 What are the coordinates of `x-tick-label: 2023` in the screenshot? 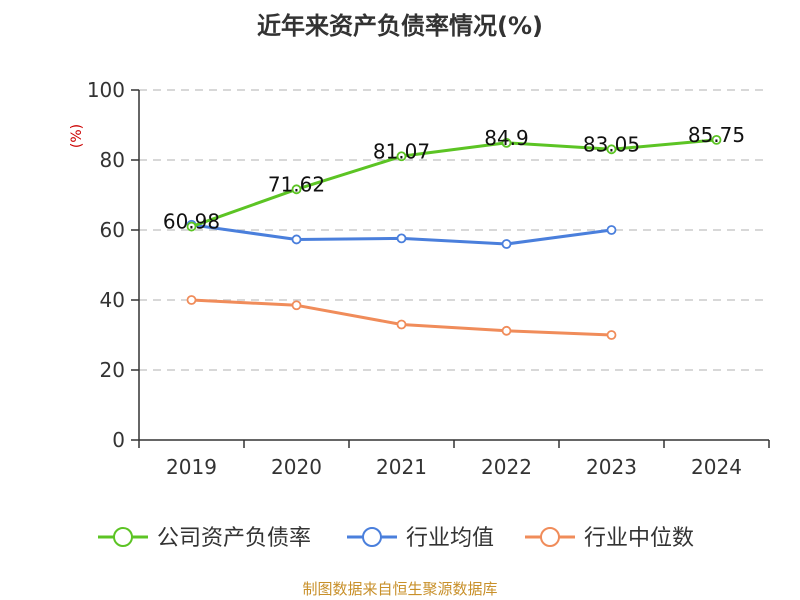 It's located at (611, 467).